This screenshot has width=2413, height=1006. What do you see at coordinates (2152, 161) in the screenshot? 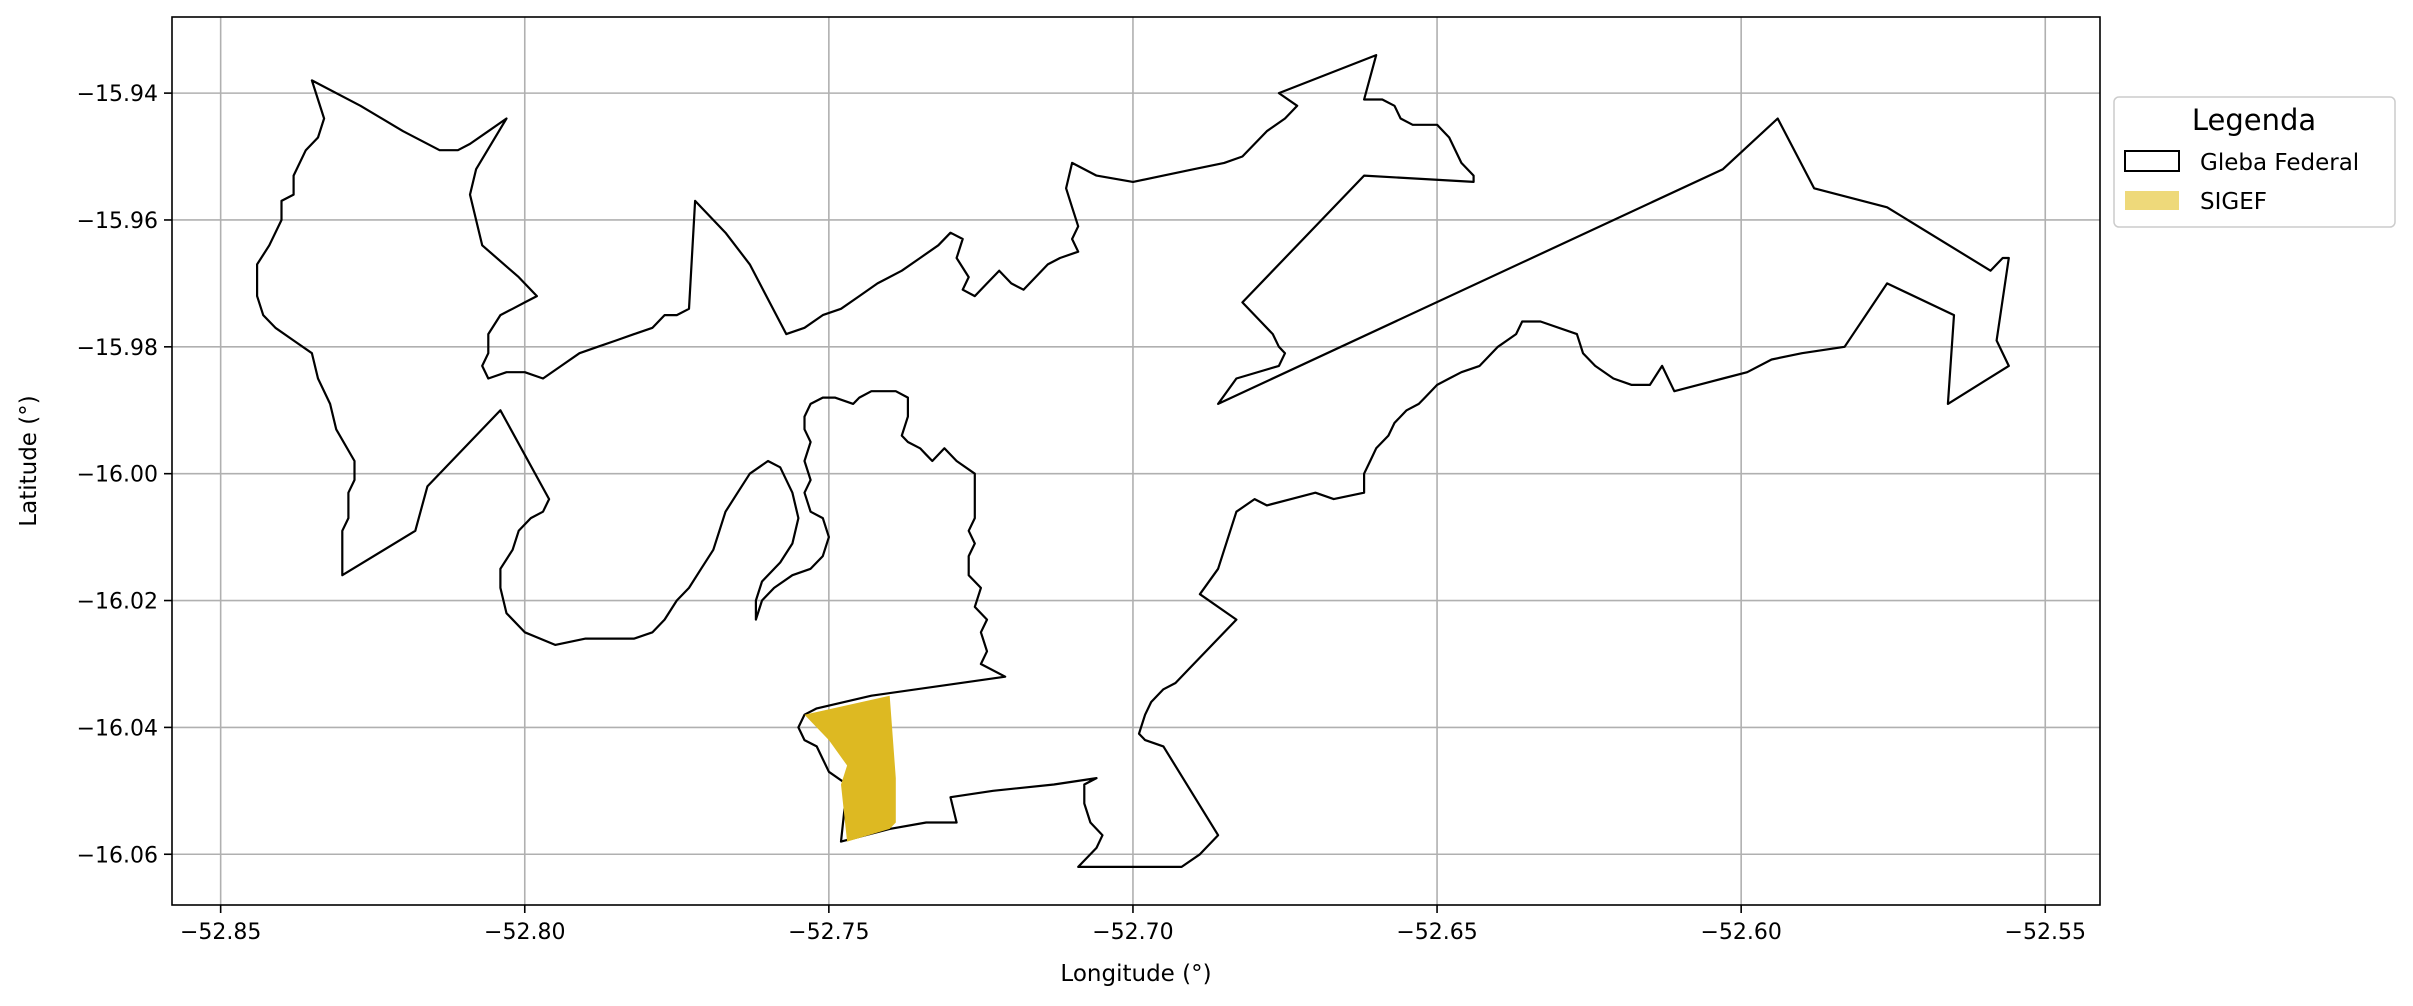
I see `legend-swatch-gleba-federal` at bounding box center [2152, 161].